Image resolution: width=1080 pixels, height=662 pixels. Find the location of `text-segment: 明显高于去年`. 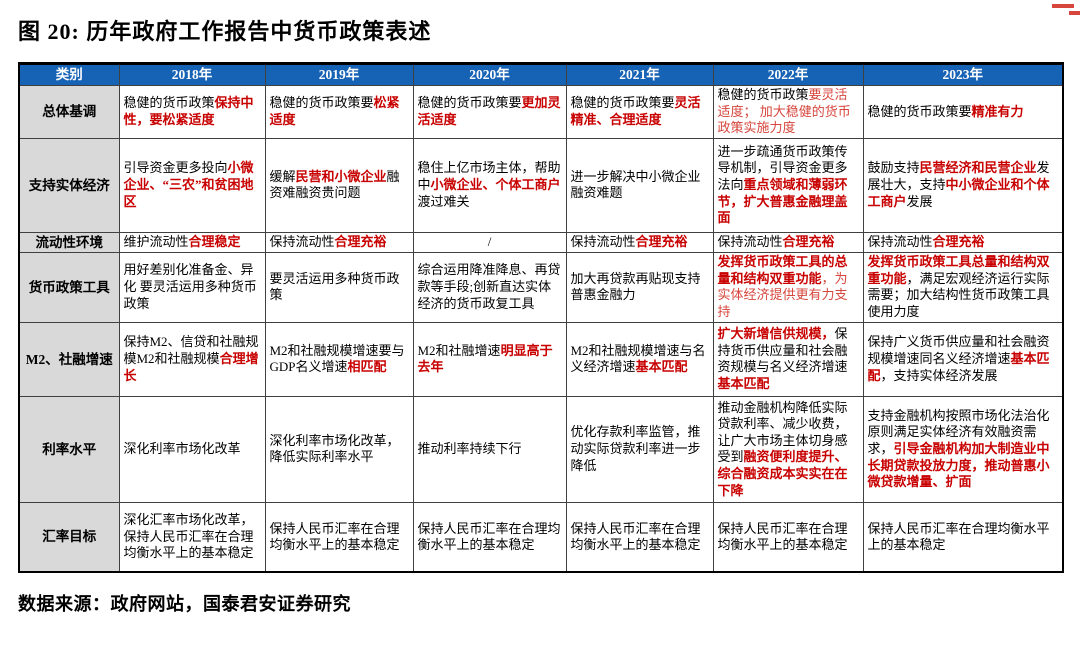

text-segment: 明显高于去年 is located at coordinates (485, 358).